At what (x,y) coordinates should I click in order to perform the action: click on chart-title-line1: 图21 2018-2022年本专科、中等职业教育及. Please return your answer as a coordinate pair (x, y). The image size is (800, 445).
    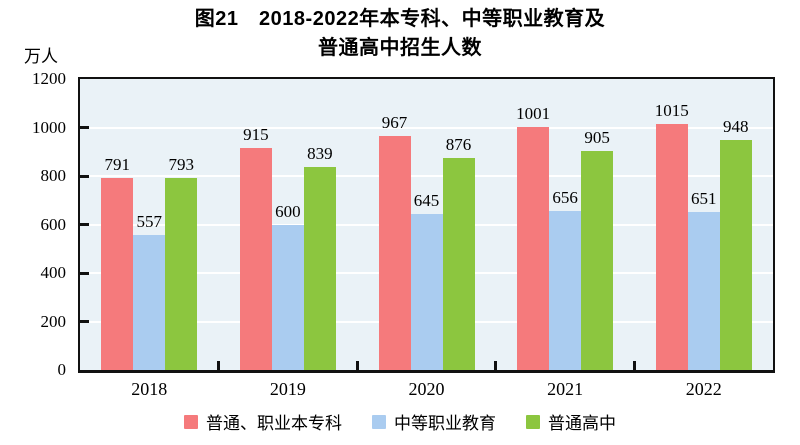
    Looking at the image, I should click on (400, 19).